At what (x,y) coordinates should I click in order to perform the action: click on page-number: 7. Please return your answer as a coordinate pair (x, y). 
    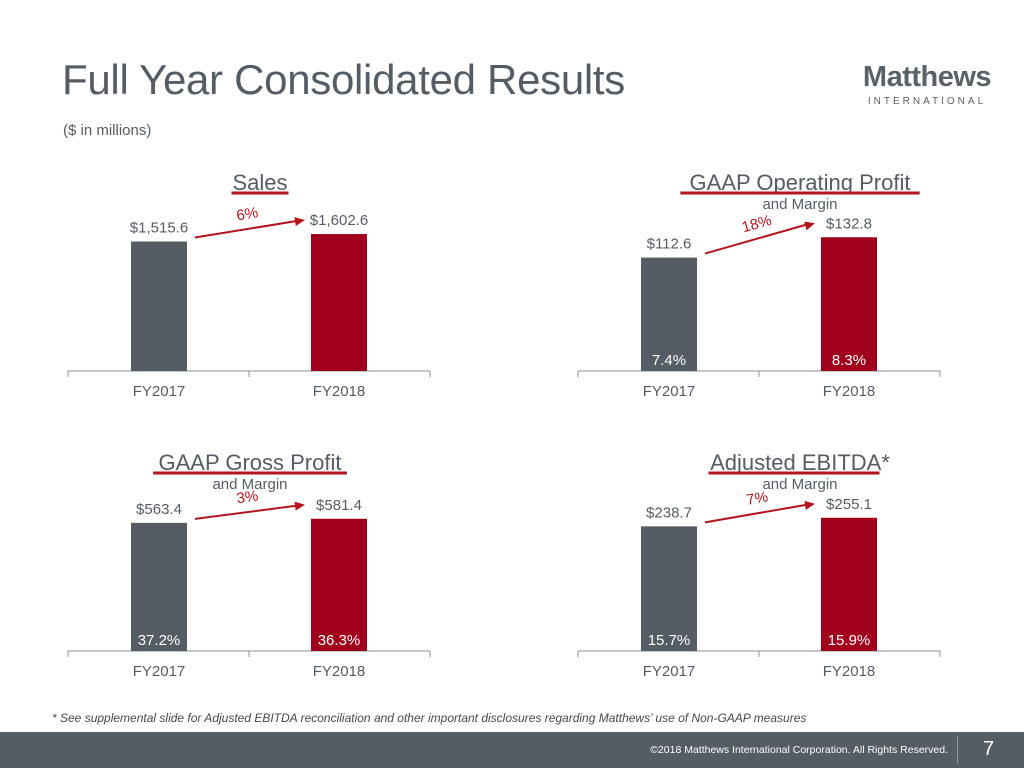
    Looking at the image, I should click on (989, 749).